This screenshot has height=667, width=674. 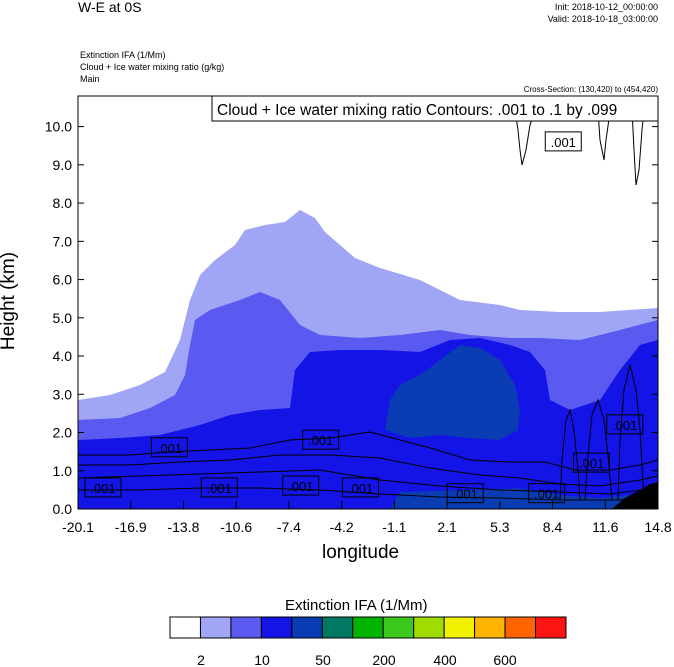 What do you see at coordinates (356, 605) in the screenshot?
I see `colorbar-title: Extinction IFA (1/Mm)` at bounding box center [356, 605].